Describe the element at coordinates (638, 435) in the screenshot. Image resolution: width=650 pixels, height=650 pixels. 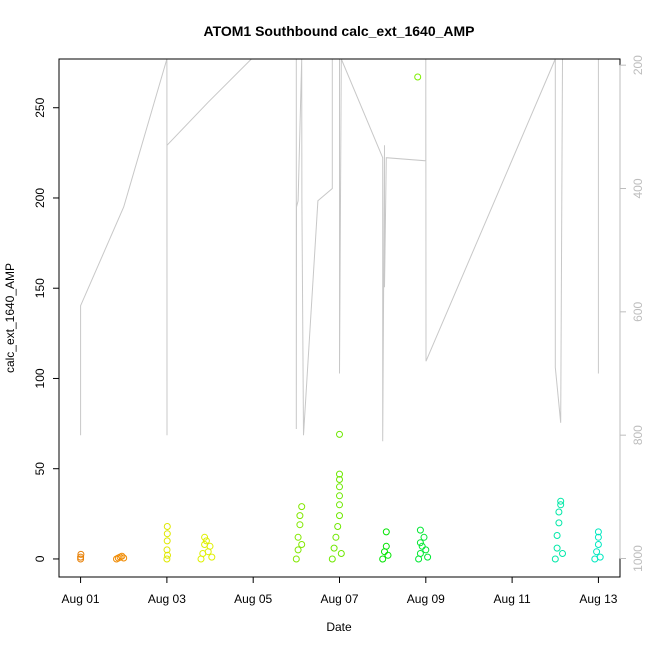
I see `secondary-y-tick-label: 800` at that location.